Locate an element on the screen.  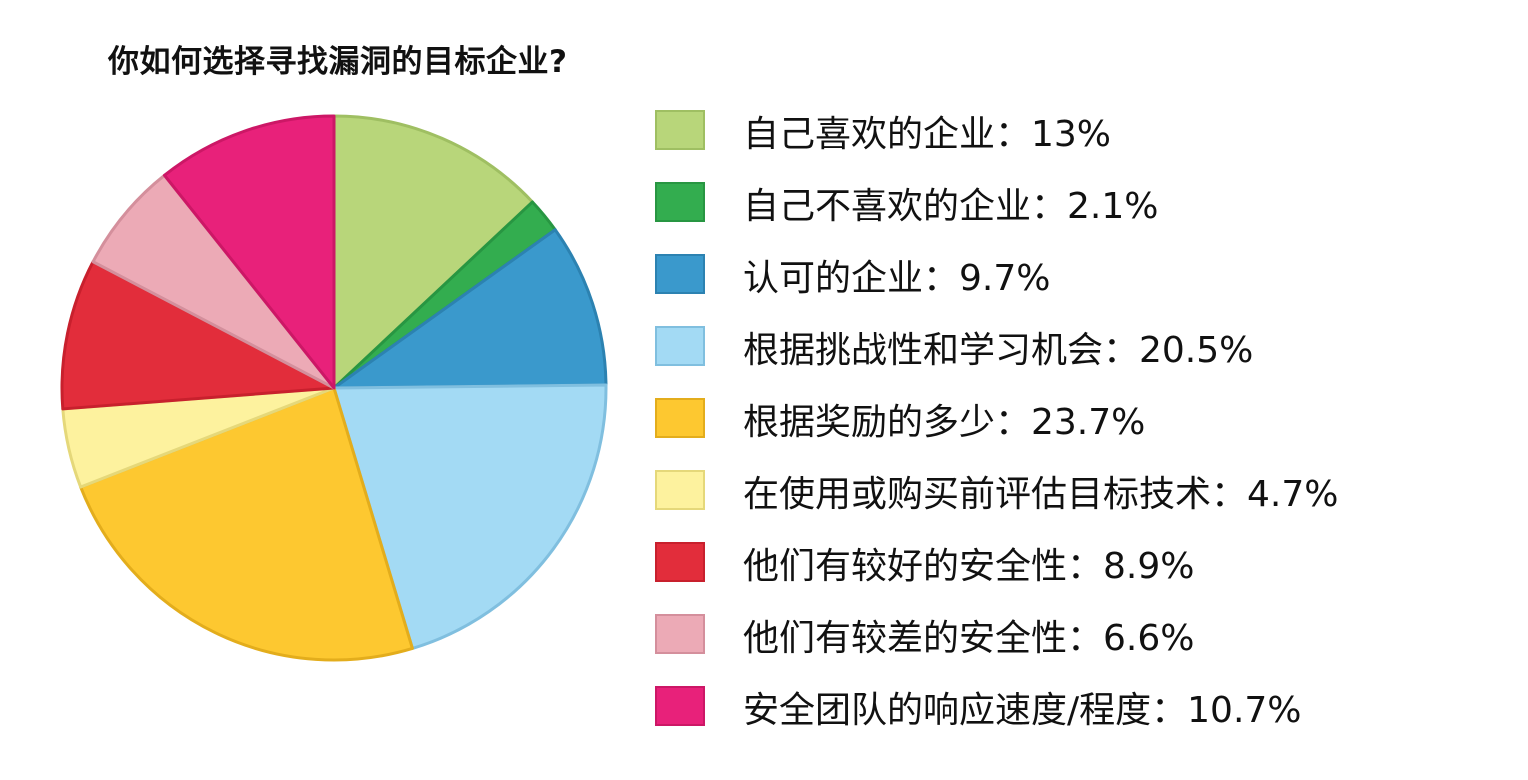
legend-label: 在使用或购买前评估目标技术：4.7% is located at coordinates (1041, 494).